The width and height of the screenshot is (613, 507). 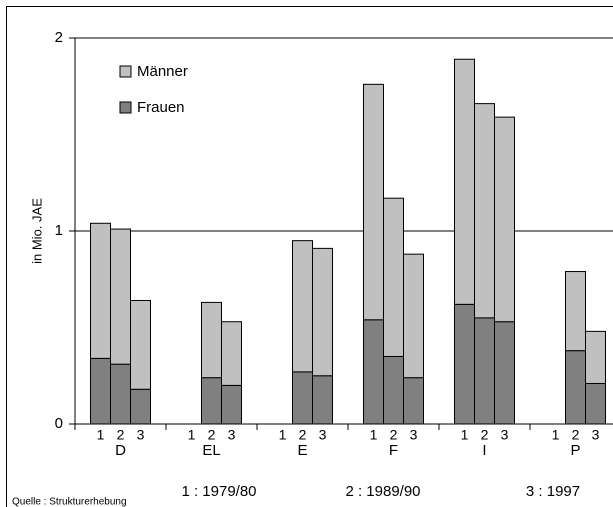 I want to click on group-label: F, so click(x=393, y=450).